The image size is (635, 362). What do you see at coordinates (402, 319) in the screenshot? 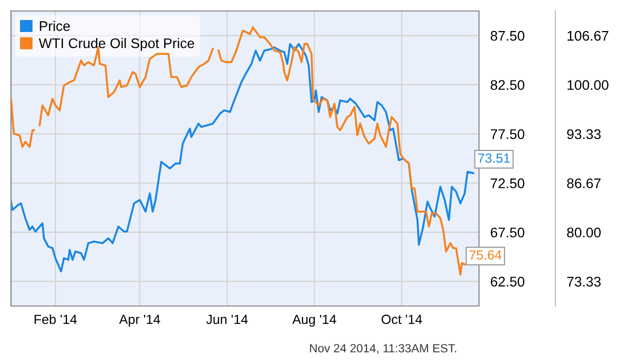
I see `x-tick-label: Oct '14` at bounding box center [402, 319].